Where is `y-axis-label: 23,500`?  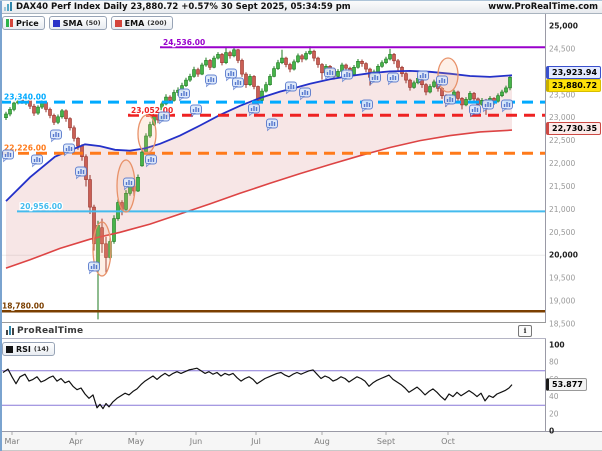 y-axis-label: 23,500 is located at coordinates (562, 94).